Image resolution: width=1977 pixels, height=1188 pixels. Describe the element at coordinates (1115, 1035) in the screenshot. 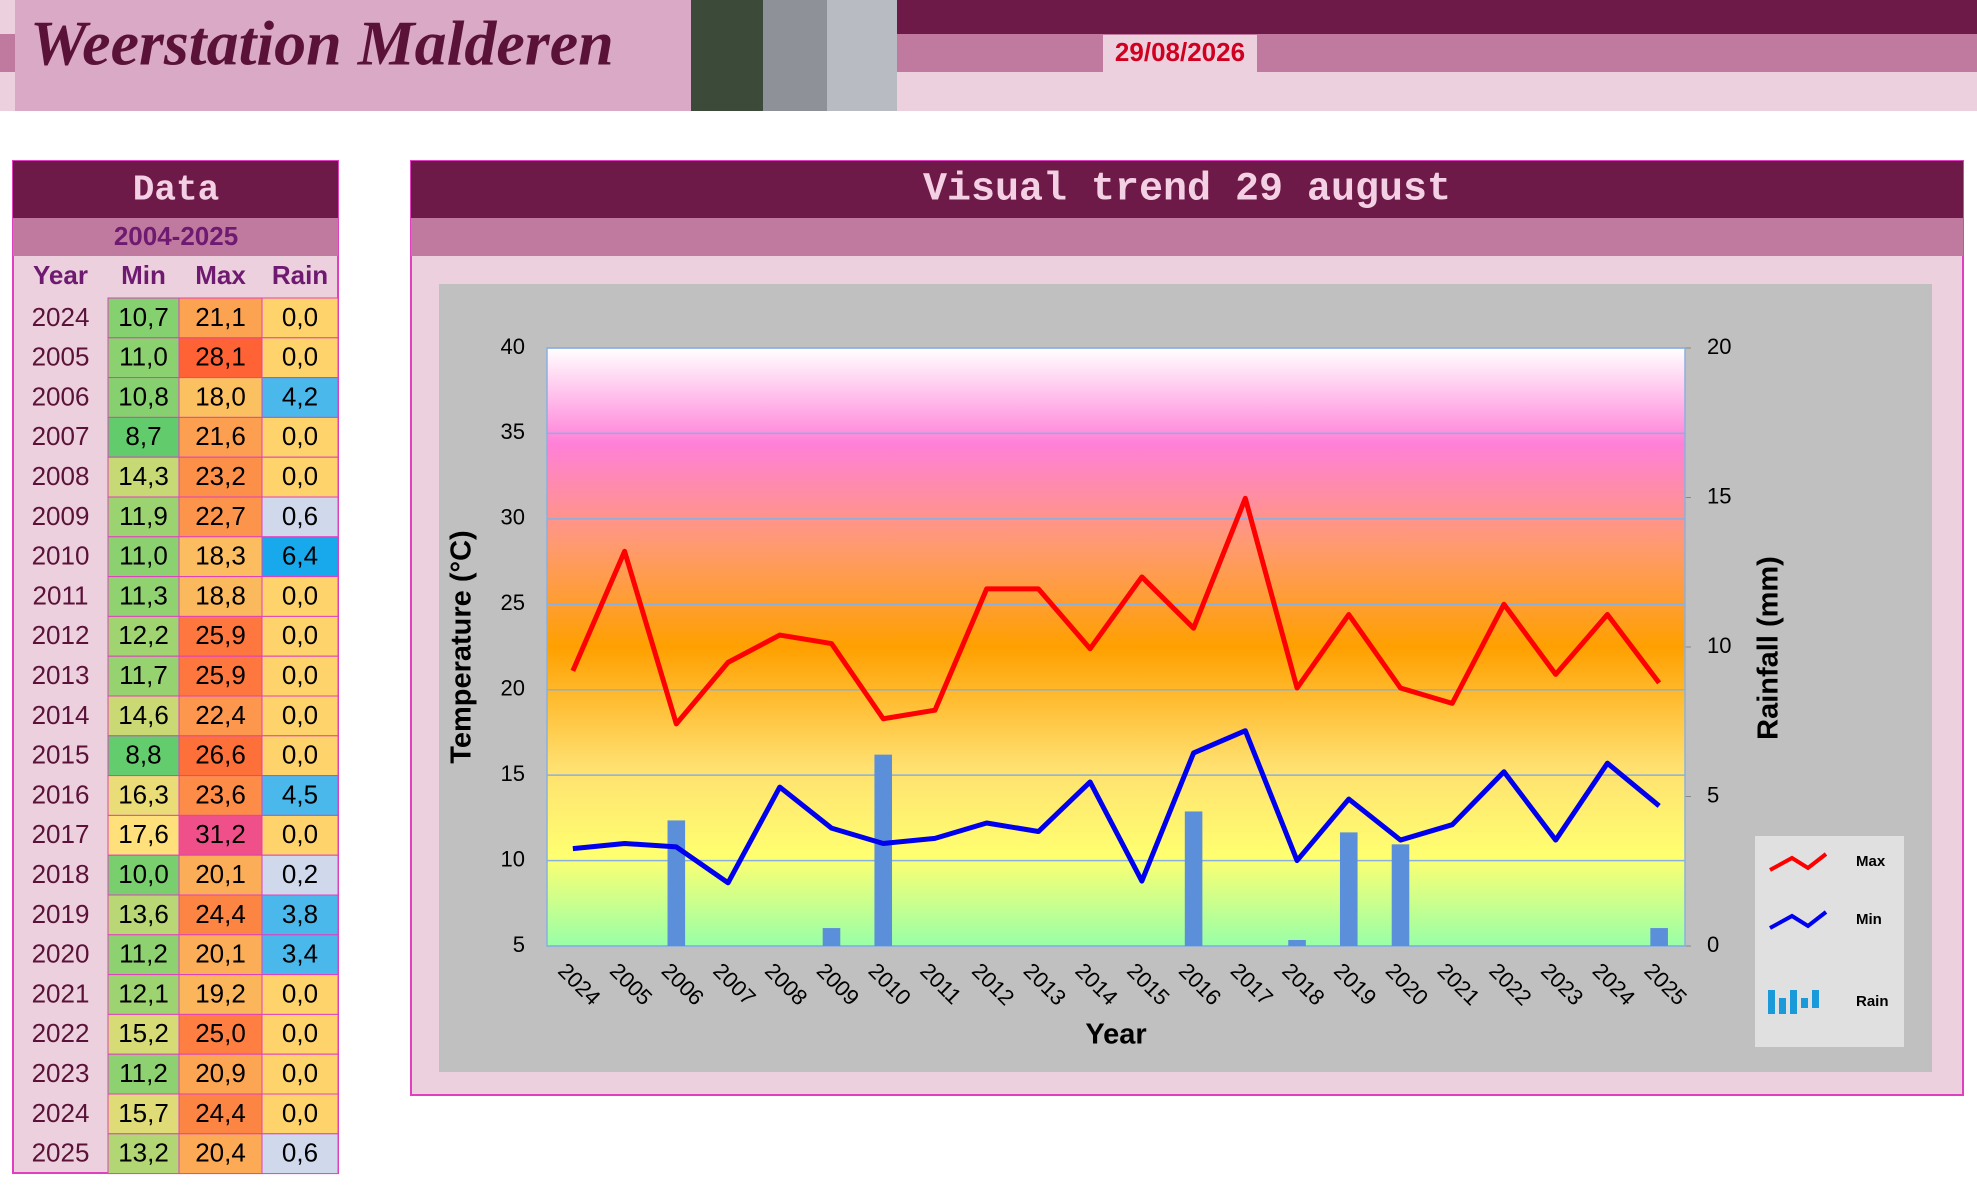

I see `x-axis-label: Year` at that location.